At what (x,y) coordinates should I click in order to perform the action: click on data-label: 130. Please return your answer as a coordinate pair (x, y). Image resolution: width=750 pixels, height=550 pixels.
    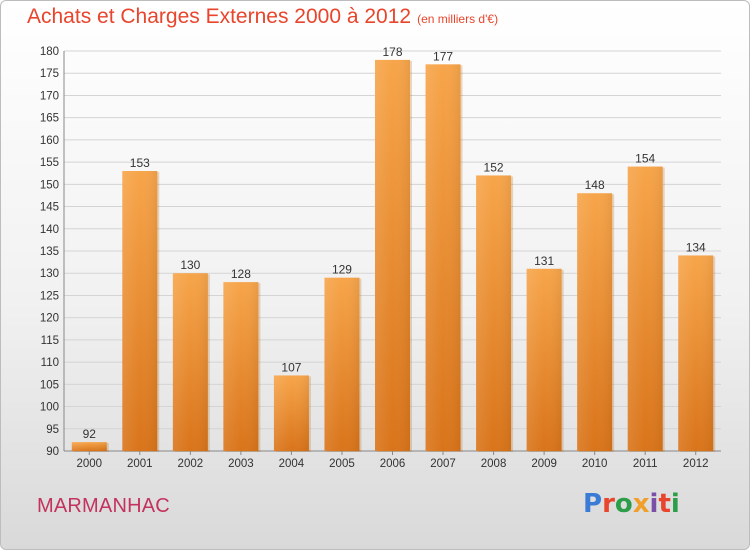
    Looking at the image, I should click on (190, 265).